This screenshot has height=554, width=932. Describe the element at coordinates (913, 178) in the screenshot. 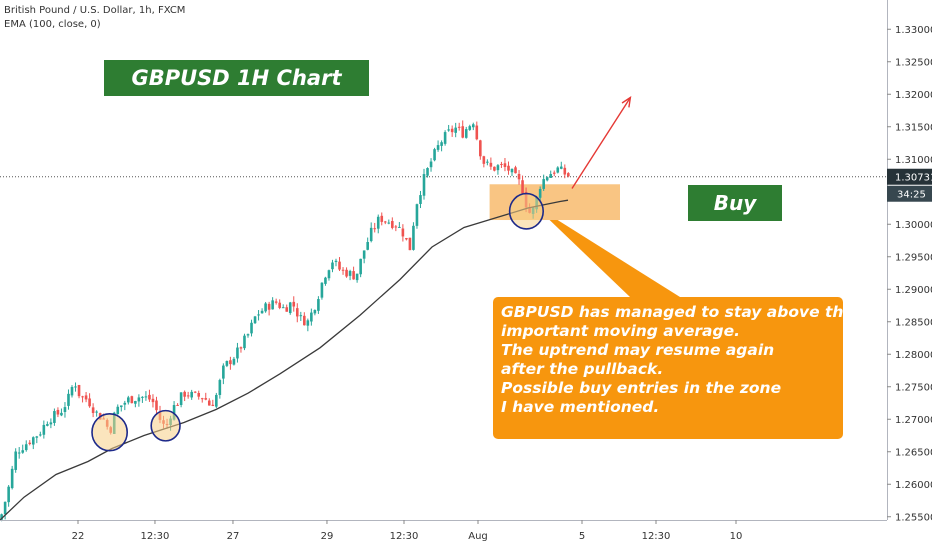

I see `last-price-text: 1.30731` at that location.